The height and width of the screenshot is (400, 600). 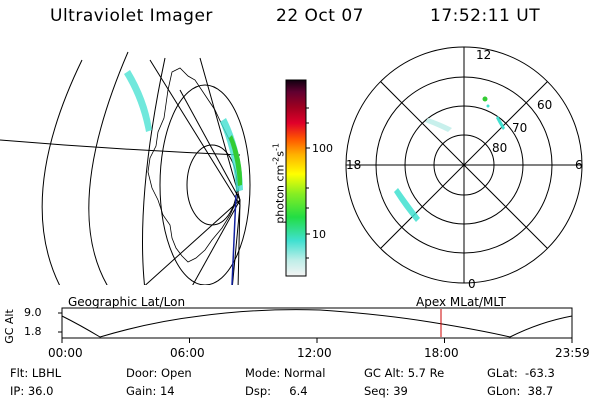 What do you see at coordinates (285, 373) in the screenshot?
I see `mode-status: Mode: Normal` at bounding box center [285, 373].